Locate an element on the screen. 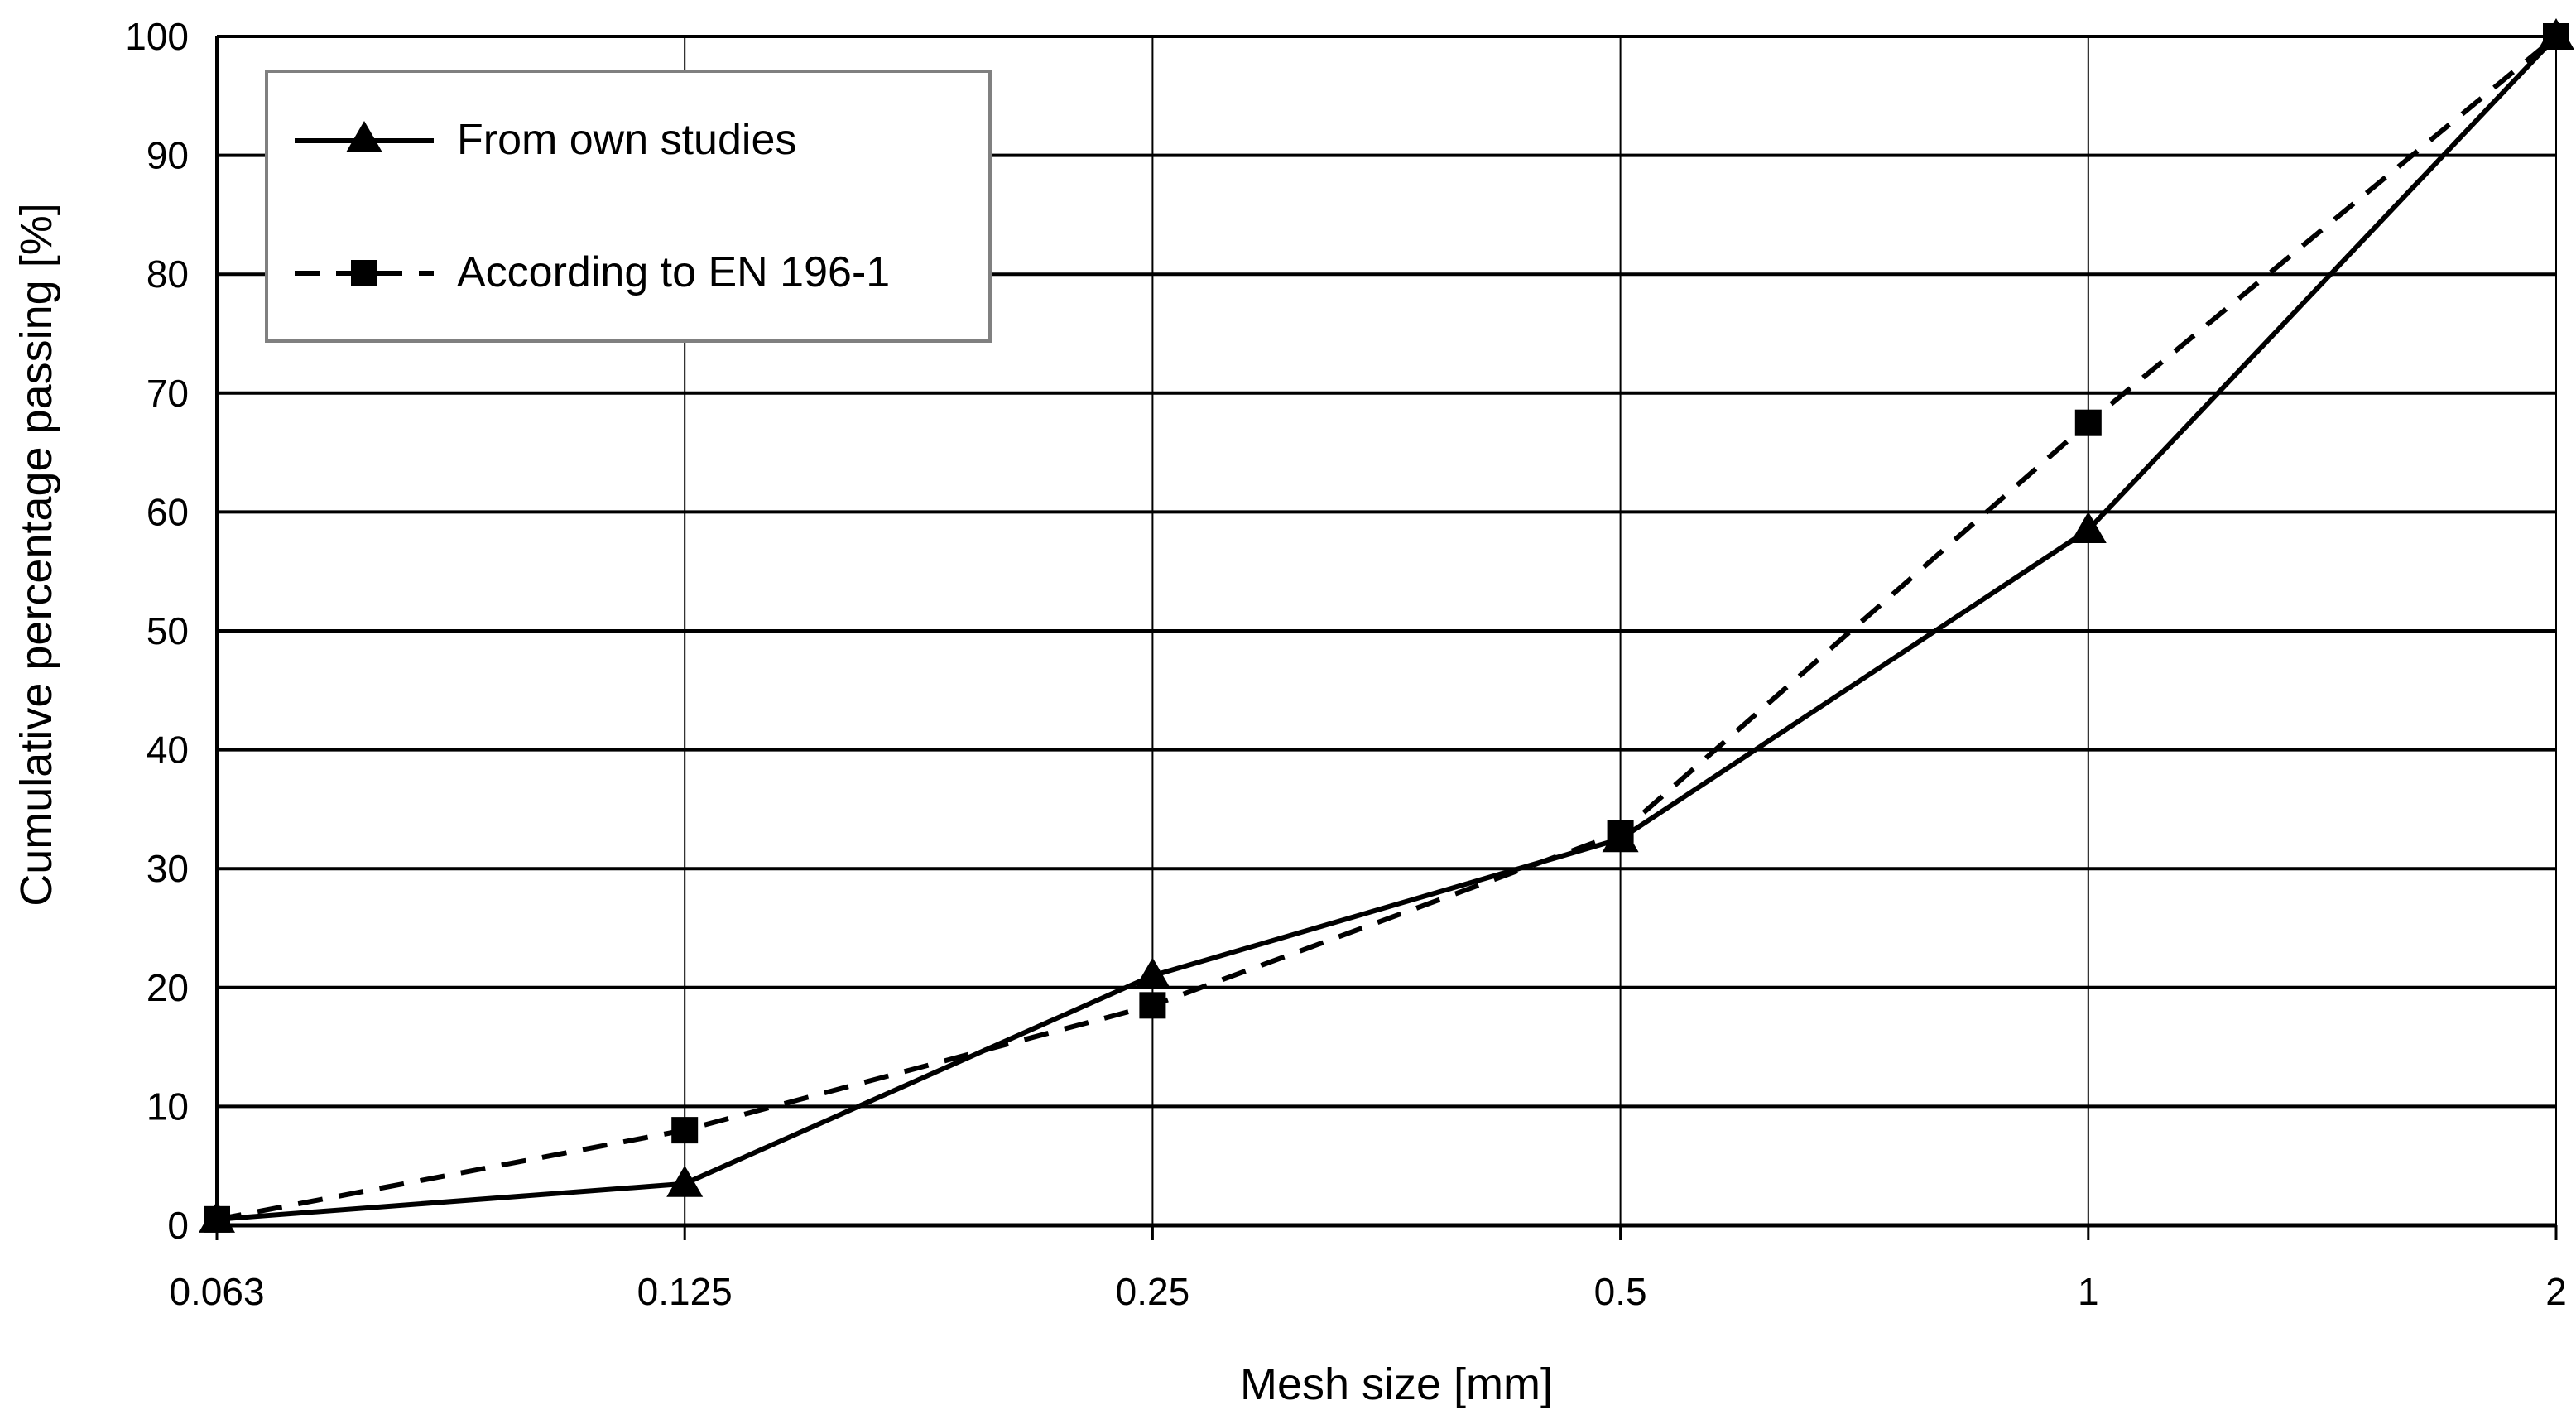  x-tick-label: 0.063 is located at coordinates (216, 1291).